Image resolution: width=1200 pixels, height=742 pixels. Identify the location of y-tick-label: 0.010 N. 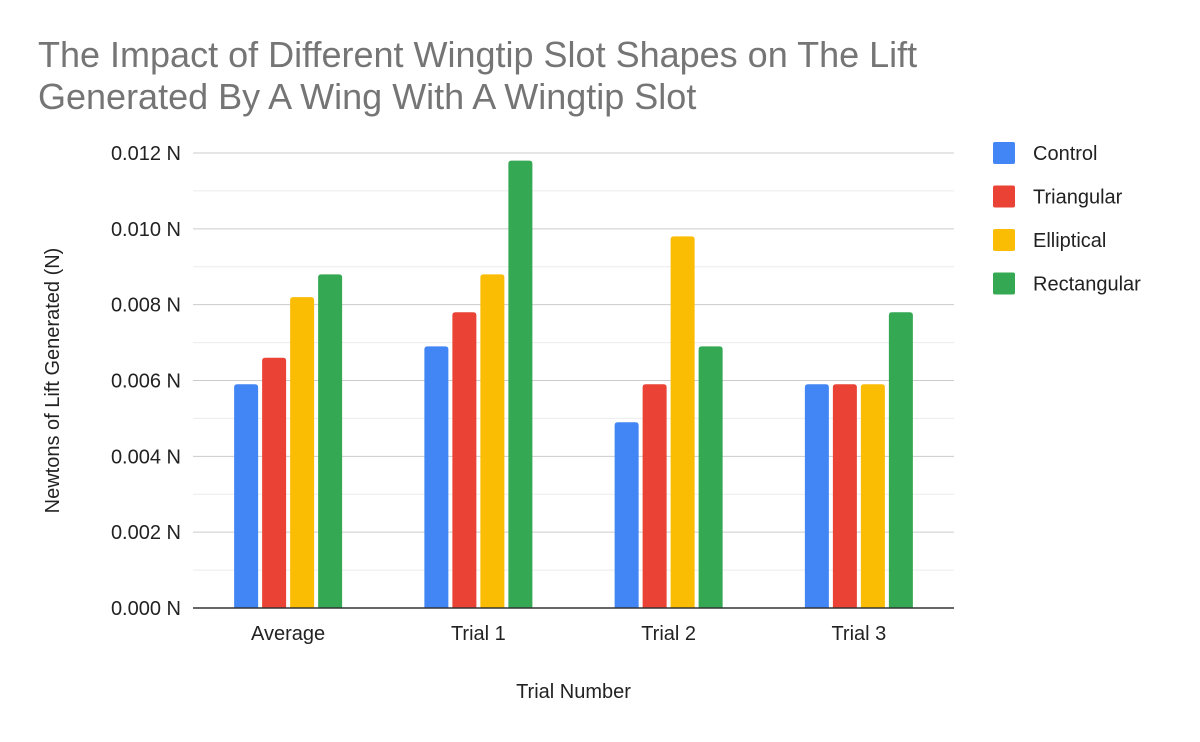
(146, 230).